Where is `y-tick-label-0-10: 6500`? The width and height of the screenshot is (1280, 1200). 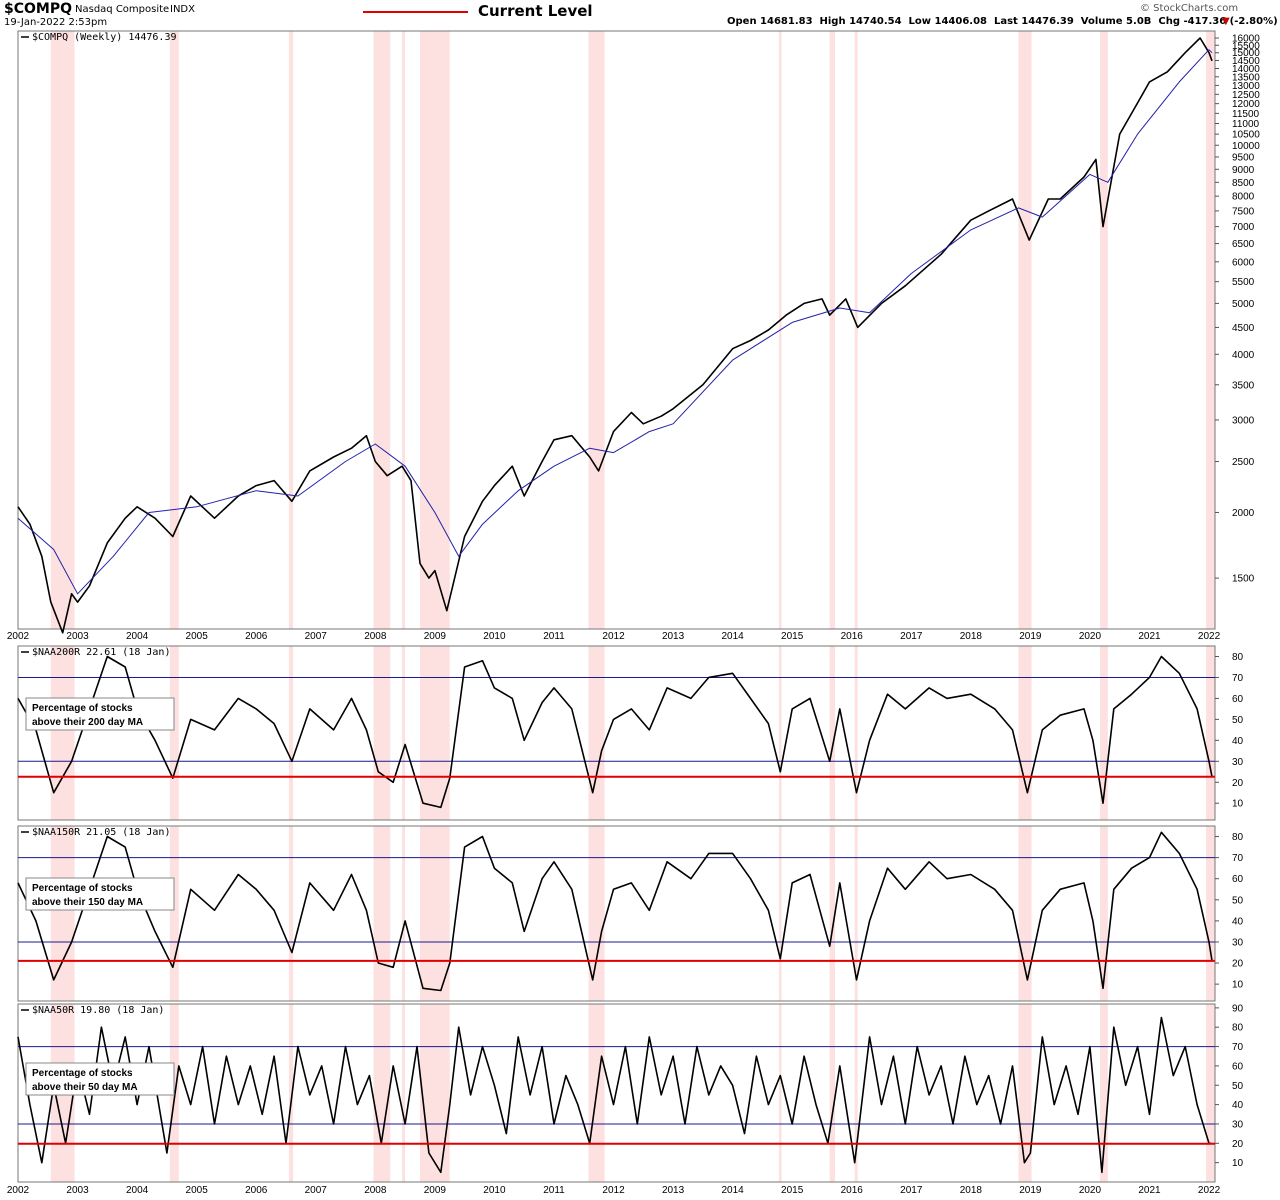
y-tick-label-0-10: 6500 is located at coordinates (1243, 244).